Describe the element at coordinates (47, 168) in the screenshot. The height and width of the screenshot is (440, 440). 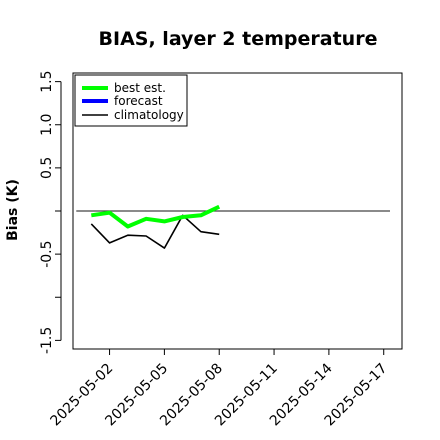
I see `y-tick-label: 0.5` at that location.